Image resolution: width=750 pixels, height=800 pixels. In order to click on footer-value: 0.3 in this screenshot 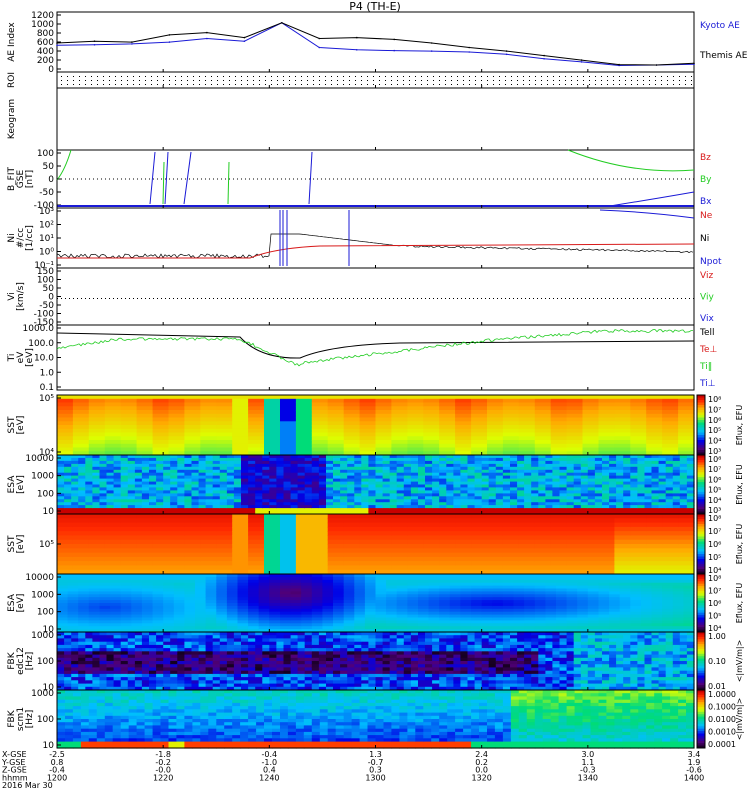, I will do `click(375, 770)`.